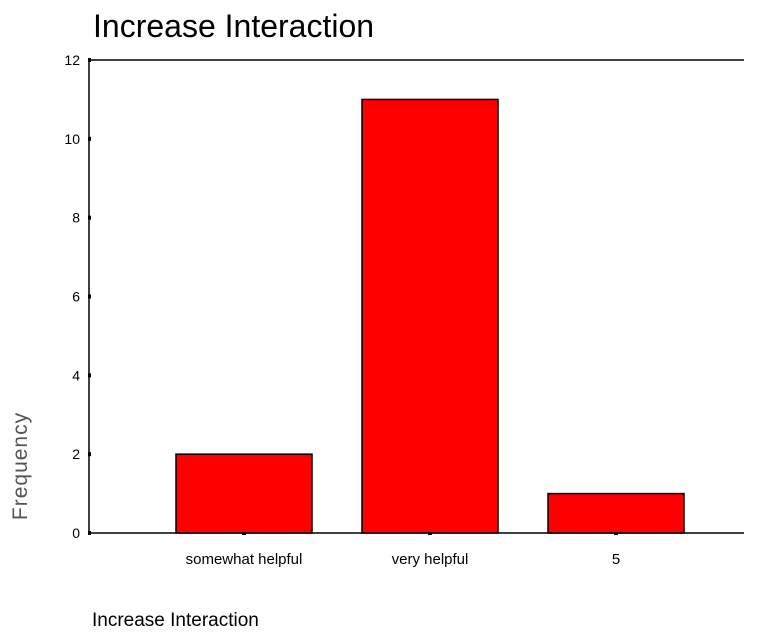  What do you see at coordinates (20, 466) in the screenshot?
I see `y-axis-title: Frequency` at bounding box center [20, 466].